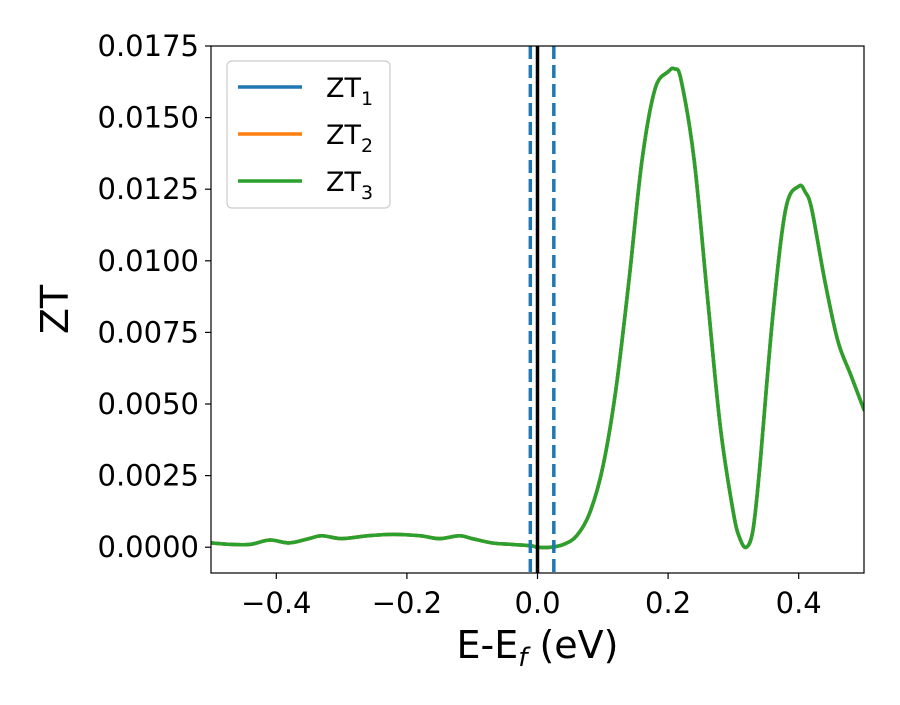  I want to click on legend: ZT1 ZT2 ZT3, so click(308, 134).